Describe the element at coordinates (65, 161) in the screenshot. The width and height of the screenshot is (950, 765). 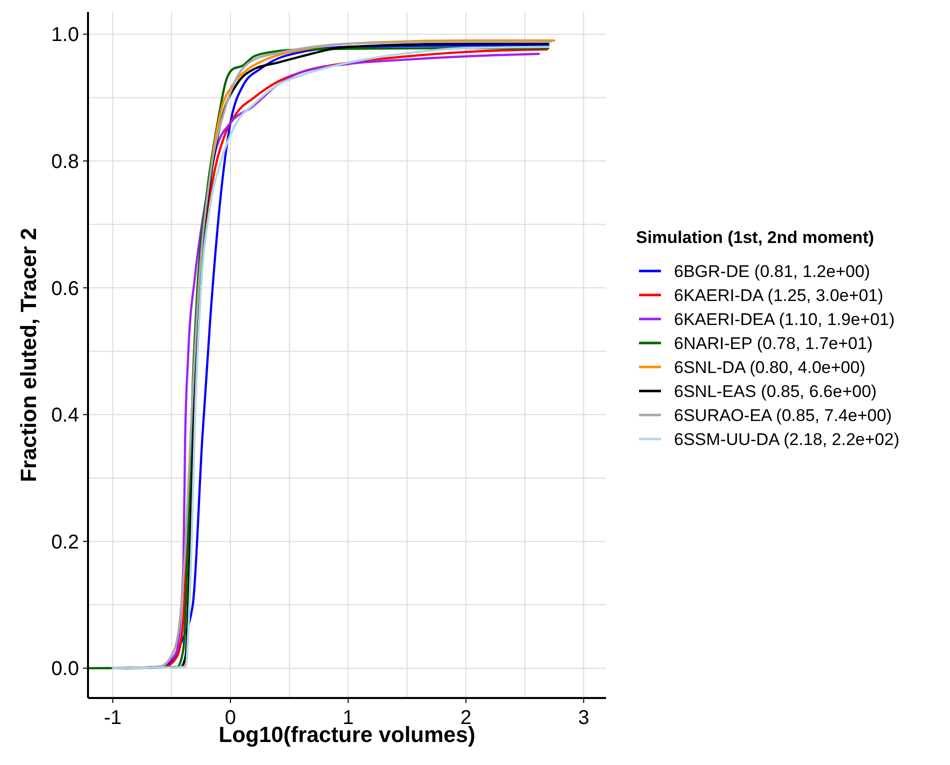
I see `y-tick-label: 0.8` at that location.